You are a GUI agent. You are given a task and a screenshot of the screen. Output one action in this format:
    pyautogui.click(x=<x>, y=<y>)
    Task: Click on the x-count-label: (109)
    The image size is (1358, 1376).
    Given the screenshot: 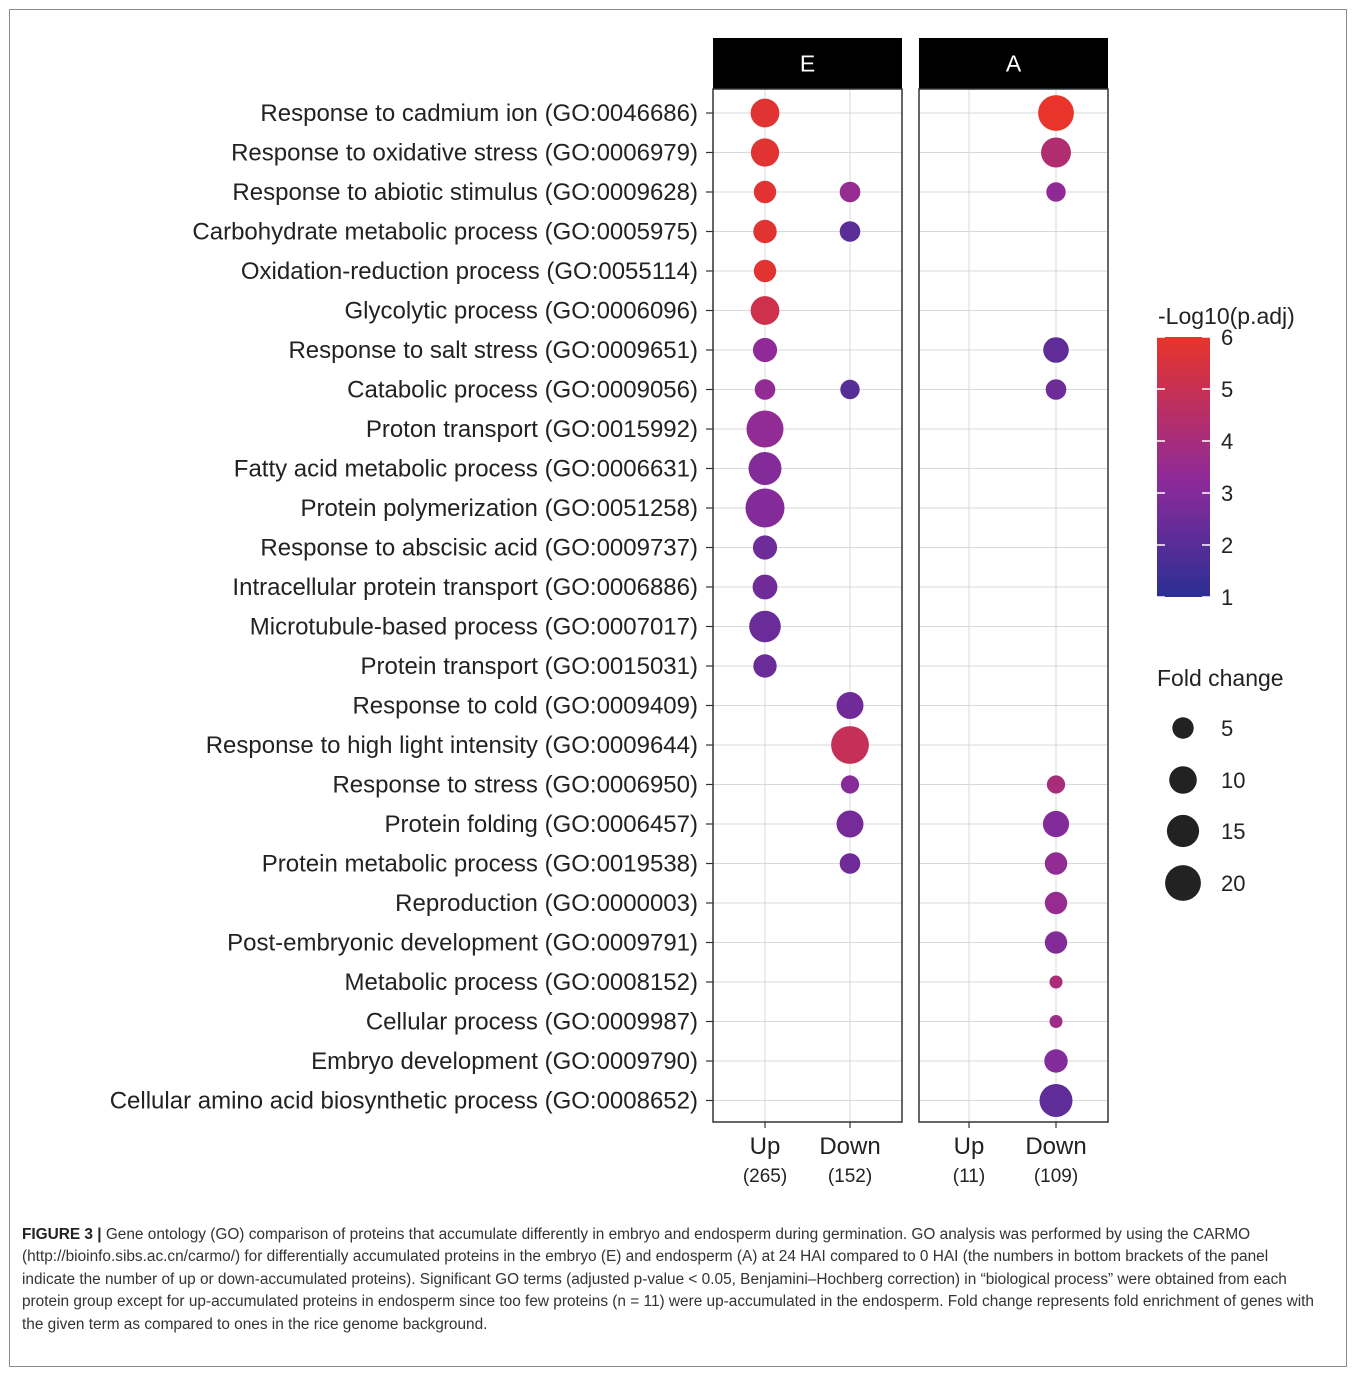 What is the action you would take?
    pyautogui.click(x=1056, y=1176)
    